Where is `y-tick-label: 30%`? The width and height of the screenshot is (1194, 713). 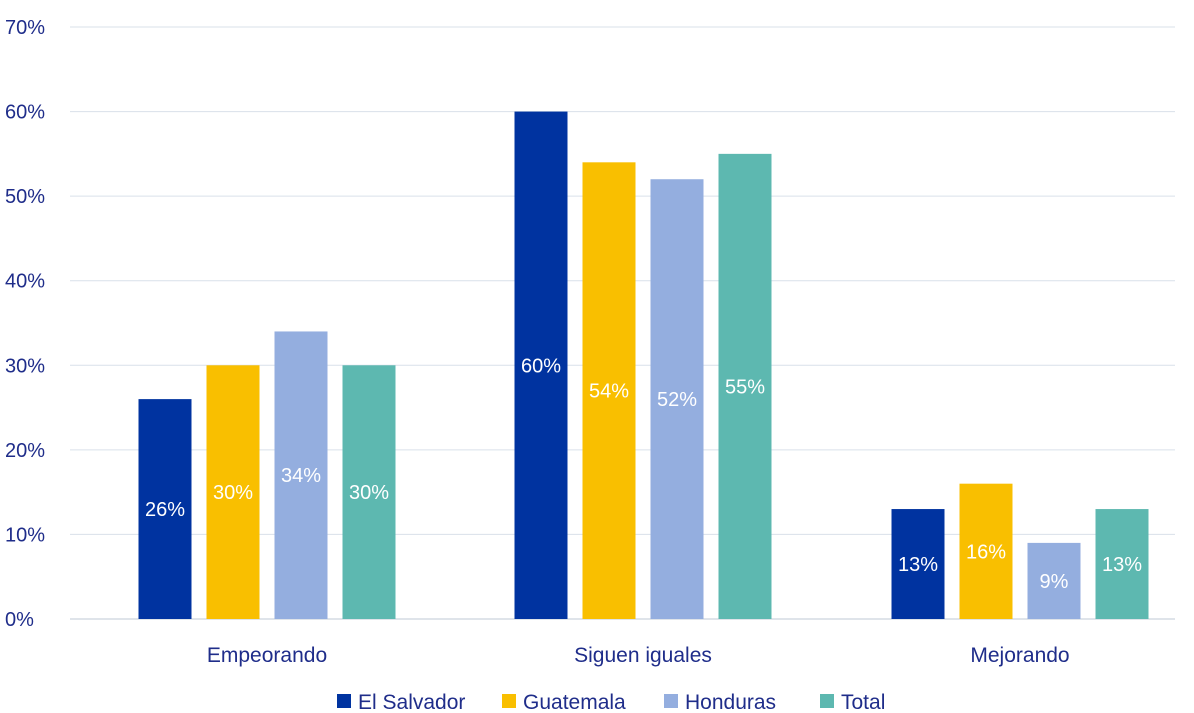
y-tick-label: 30% is located at coordinates (25, 366).